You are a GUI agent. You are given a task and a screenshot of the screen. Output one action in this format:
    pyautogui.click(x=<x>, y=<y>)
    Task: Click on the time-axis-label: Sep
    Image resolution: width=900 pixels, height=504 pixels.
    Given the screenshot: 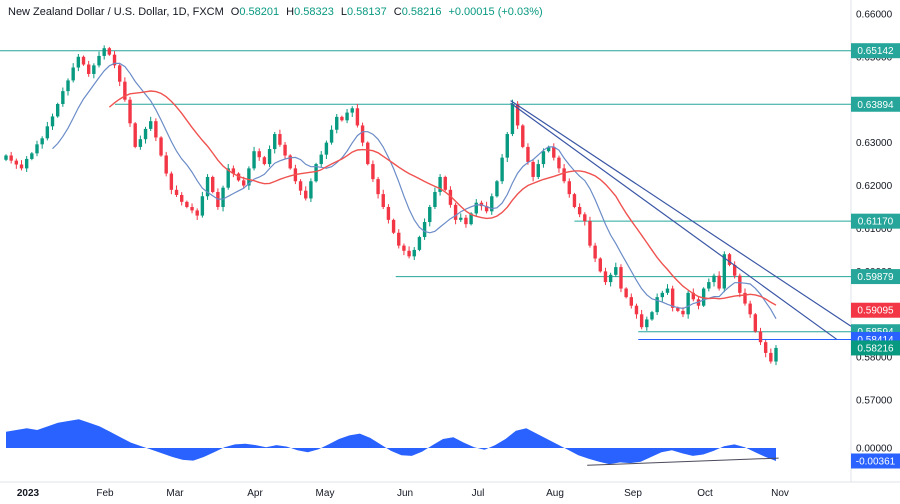 What is the action you would take?
    pyautogui.click(x=633, y=493)
    